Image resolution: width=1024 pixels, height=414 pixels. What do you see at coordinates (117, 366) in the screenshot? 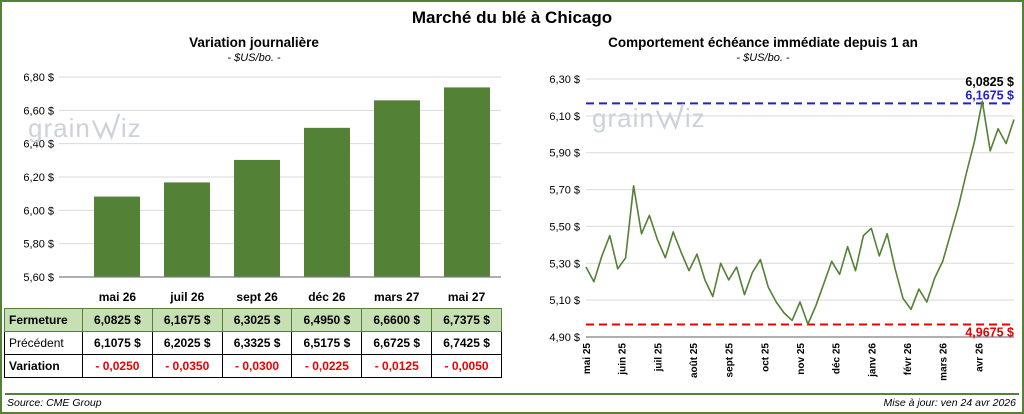
I see `value-cell: - 0,0250` at bounding box center [117, 366].